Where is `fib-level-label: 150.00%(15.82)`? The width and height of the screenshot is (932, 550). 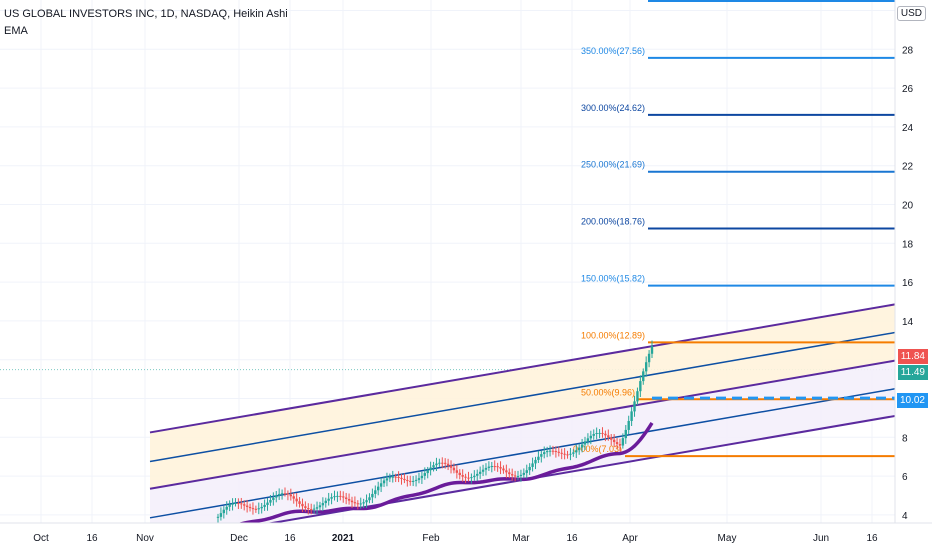
fib-level-label: 150.00%(15.82) is located at coordinates (613, 279).